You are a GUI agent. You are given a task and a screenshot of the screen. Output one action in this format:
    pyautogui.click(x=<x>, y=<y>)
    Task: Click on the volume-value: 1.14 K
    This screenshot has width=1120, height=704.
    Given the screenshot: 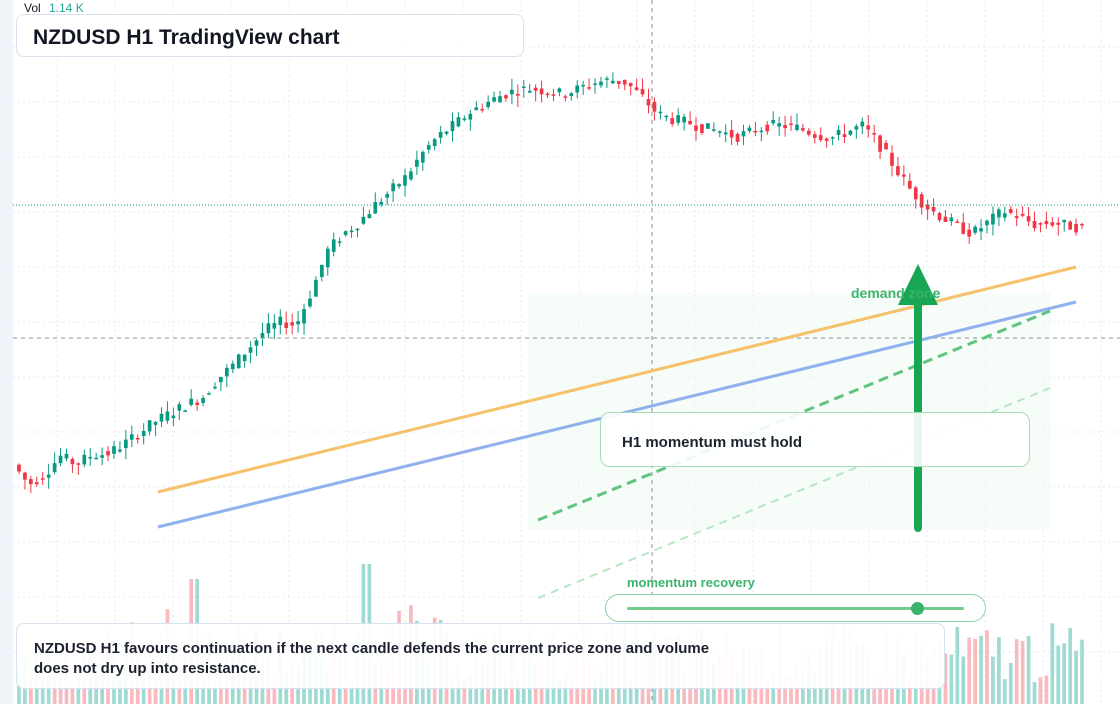 What is the action you would take?
    pyautogui.click(x=66, y=8)
    